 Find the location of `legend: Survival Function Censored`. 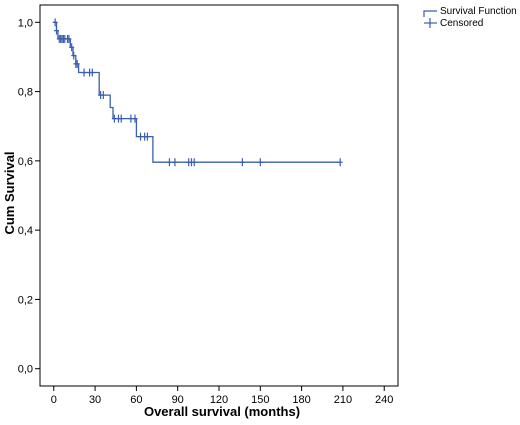

legend: Survival Function Censored is located at coordinates (470, 17).